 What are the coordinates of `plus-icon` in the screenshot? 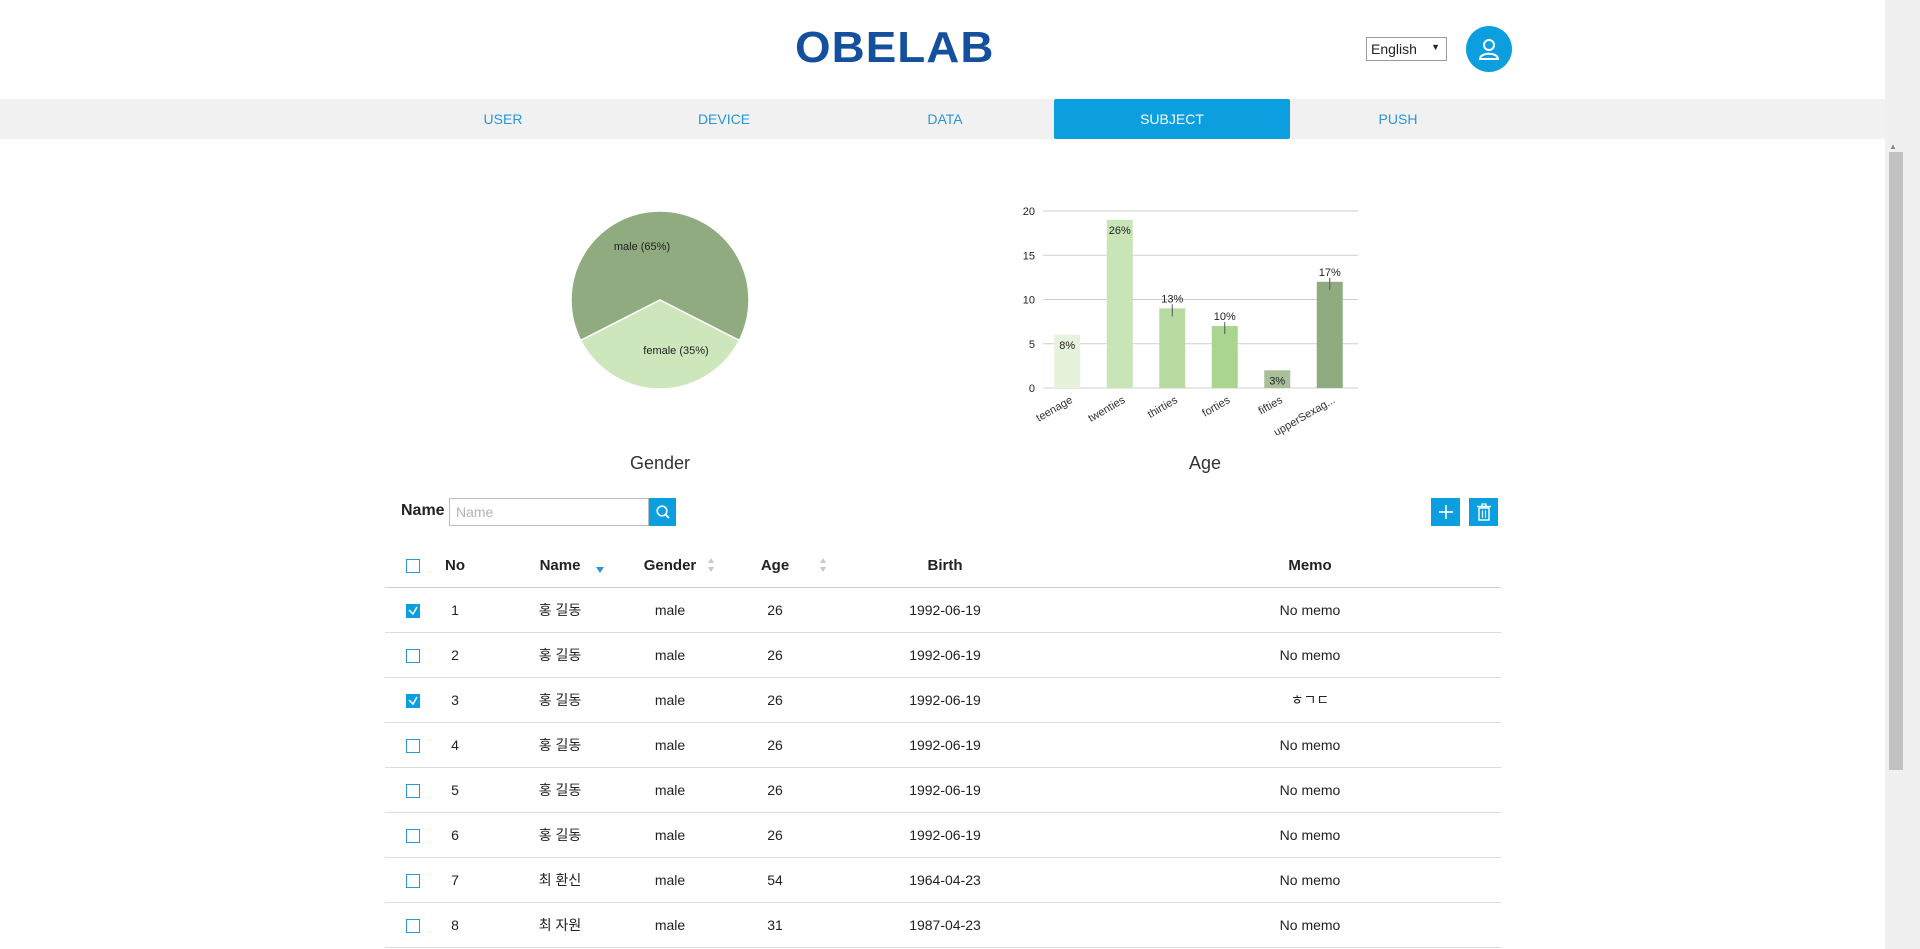 It's located at (1445, 512).